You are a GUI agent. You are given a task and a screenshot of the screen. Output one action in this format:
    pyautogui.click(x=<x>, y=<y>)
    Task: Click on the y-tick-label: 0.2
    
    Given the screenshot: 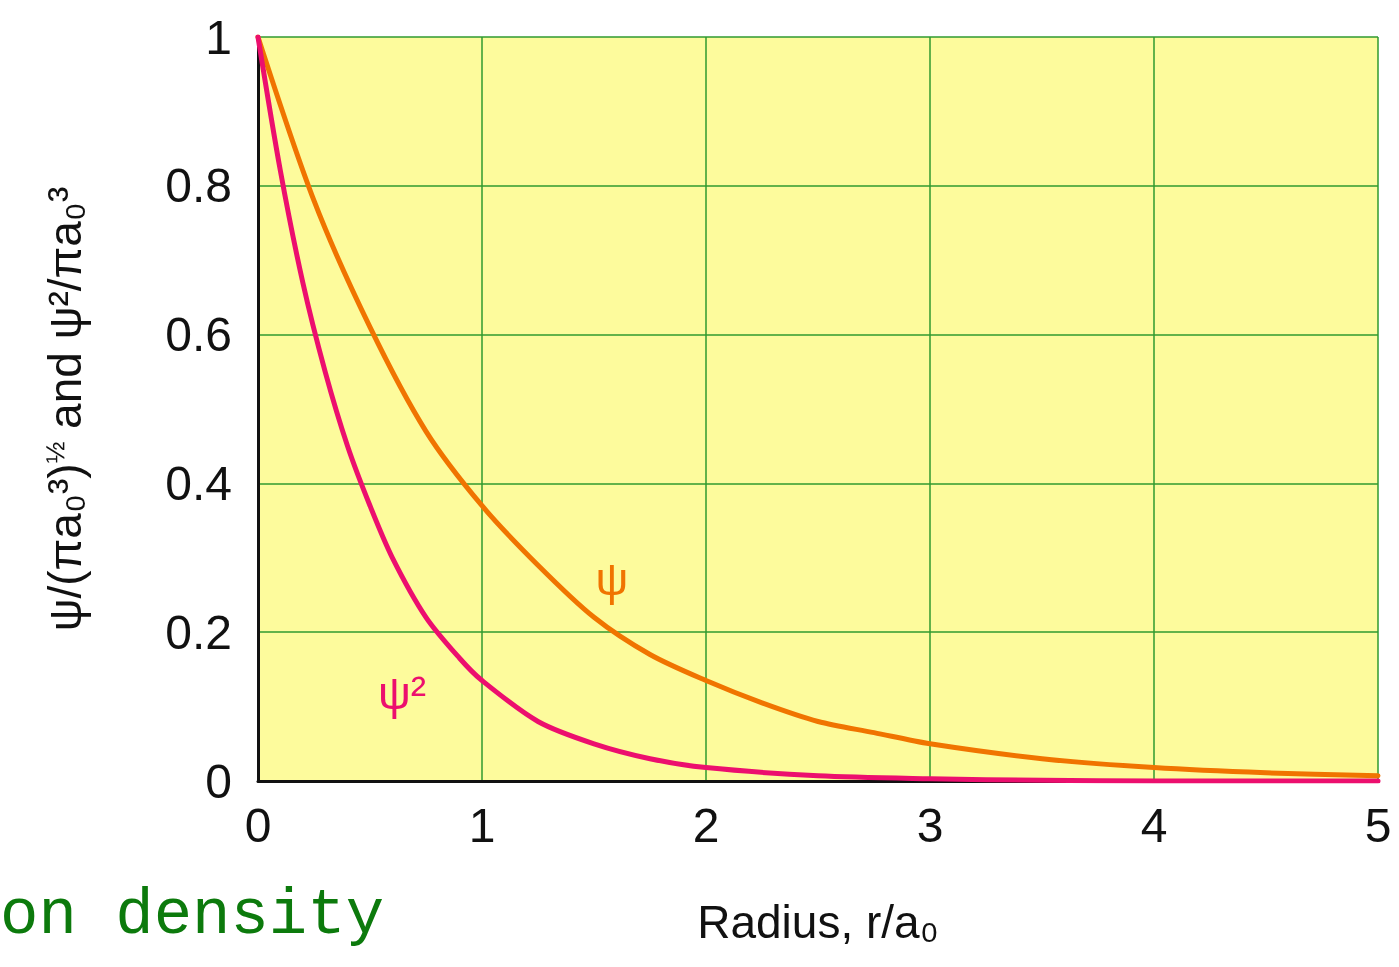 What is the action you would take?
    pyautogui.click(x=198, y=632)
    